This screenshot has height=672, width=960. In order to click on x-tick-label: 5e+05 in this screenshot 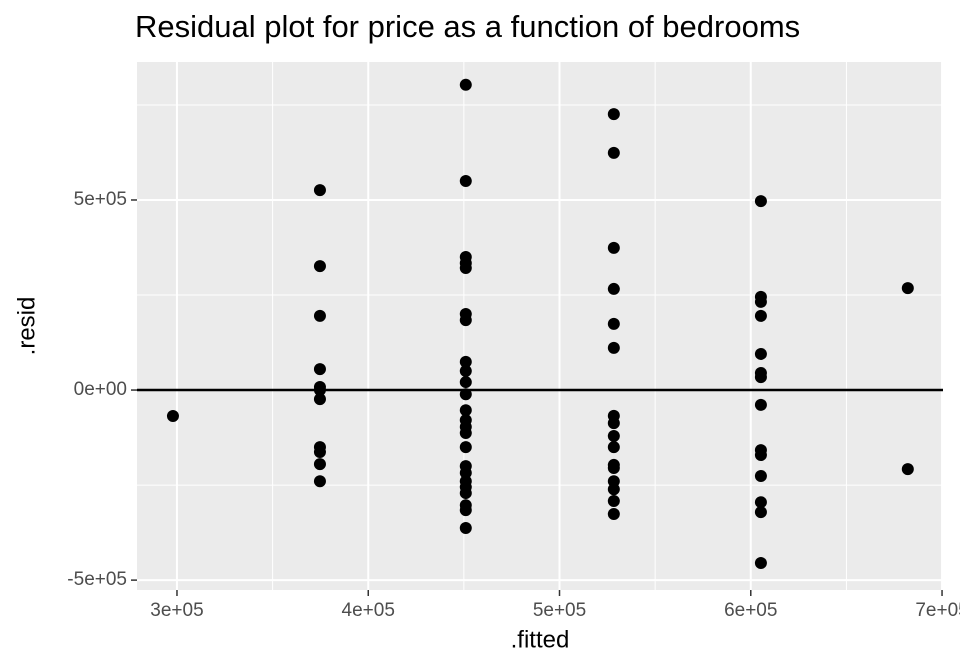, I will do `click(559, 610)`.